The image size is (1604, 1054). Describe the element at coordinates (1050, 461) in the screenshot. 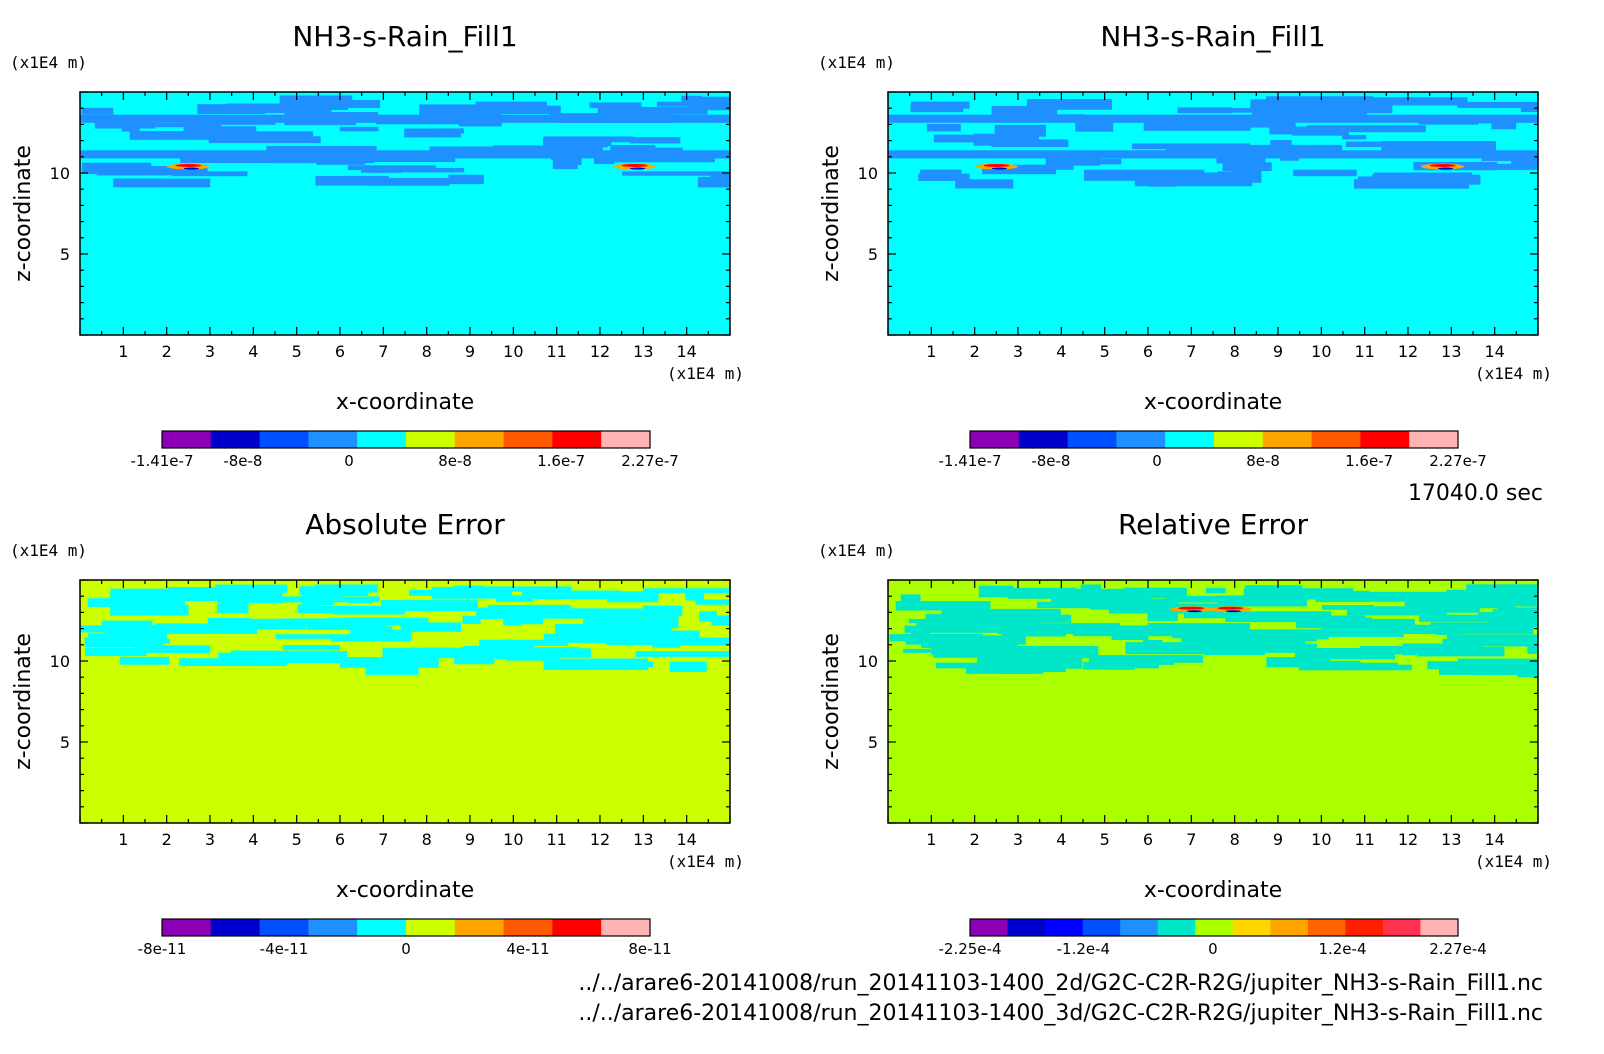

I see `colorbar-label: -8e-8` at that location.